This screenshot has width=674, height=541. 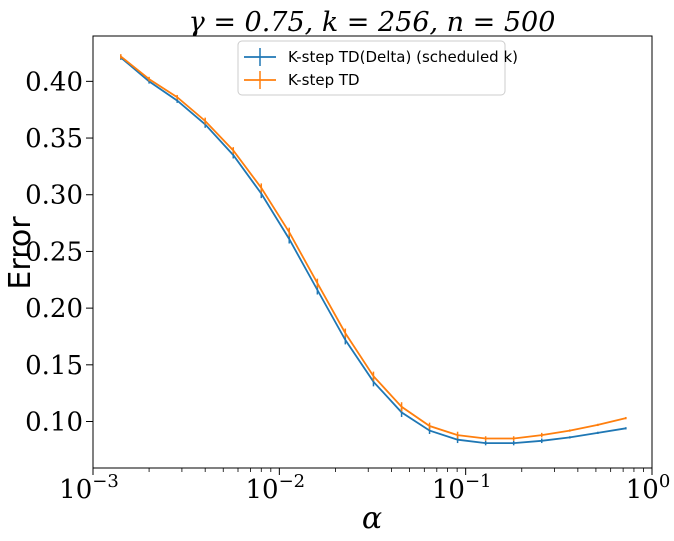 I want to click on y-axis-label: Error, so click(x=20, y=253).